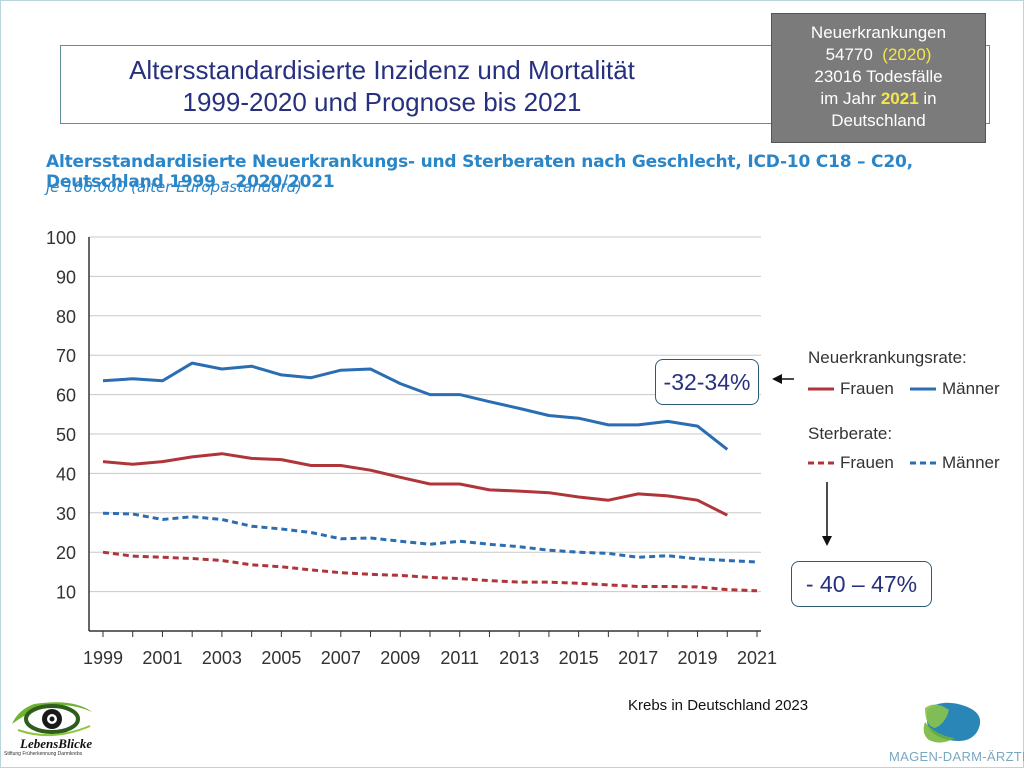 The image size is (1024, 768). What do you see at coordinates (43, 754) in the screenshot?
I see `lebensblicke-logo-tagline: Stiftung Früherkennung Darmkrebs` at bounding box center [43, 754].